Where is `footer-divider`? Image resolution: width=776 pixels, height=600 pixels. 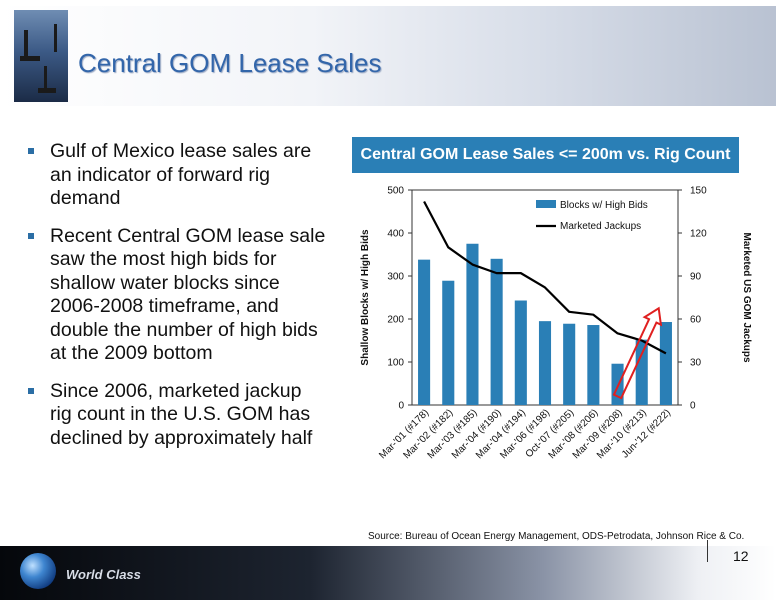 footer-divider is located at coordinates (707, 551).